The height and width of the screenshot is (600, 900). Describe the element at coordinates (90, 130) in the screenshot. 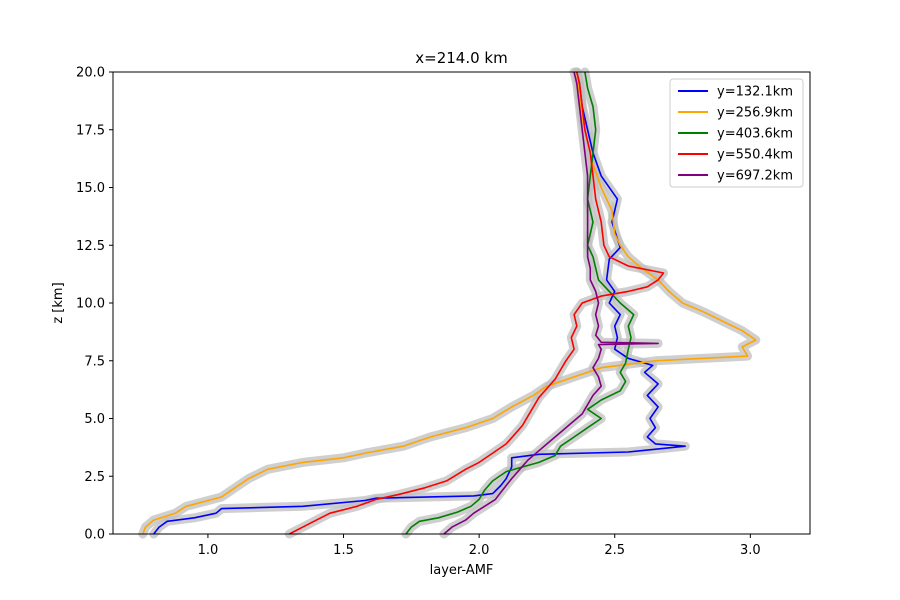

I see `y-tick-label: 17.5` at that location.